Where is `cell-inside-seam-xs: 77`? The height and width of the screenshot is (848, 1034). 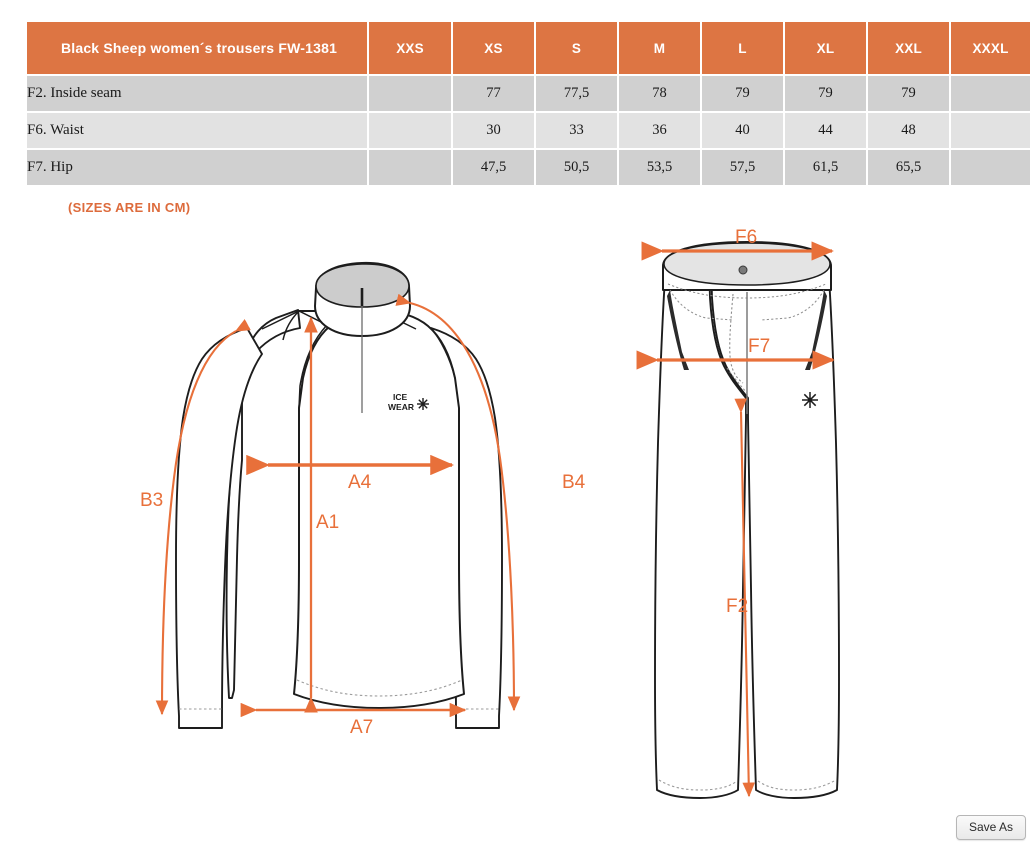 cell-inside-seam-xs: 77 is located at coordinates (493, 93).